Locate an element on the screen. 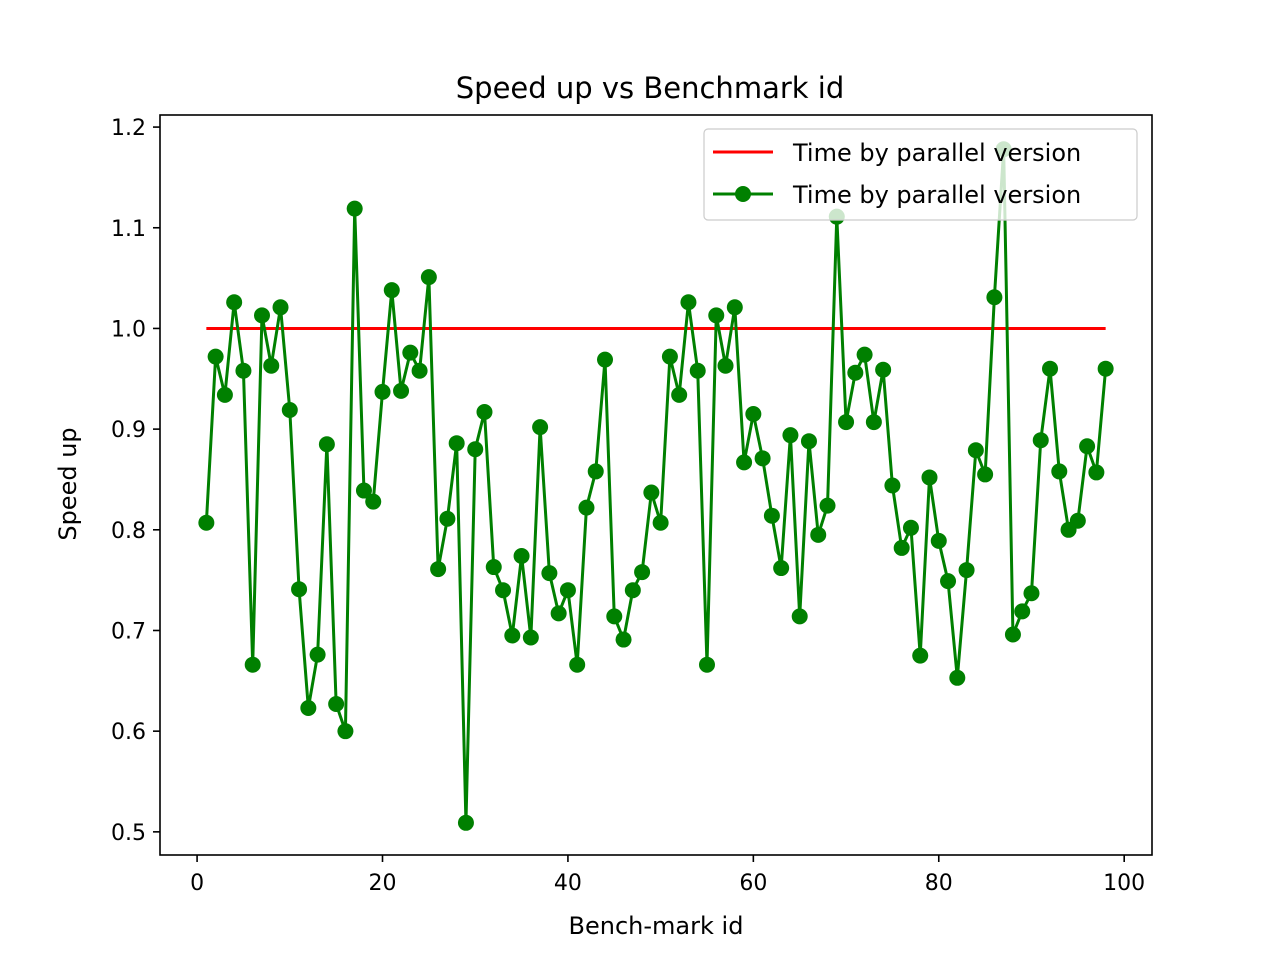 The image size is (1280, 965). x-axis-label: Bench-mark id is located at coordinates (656, 926).